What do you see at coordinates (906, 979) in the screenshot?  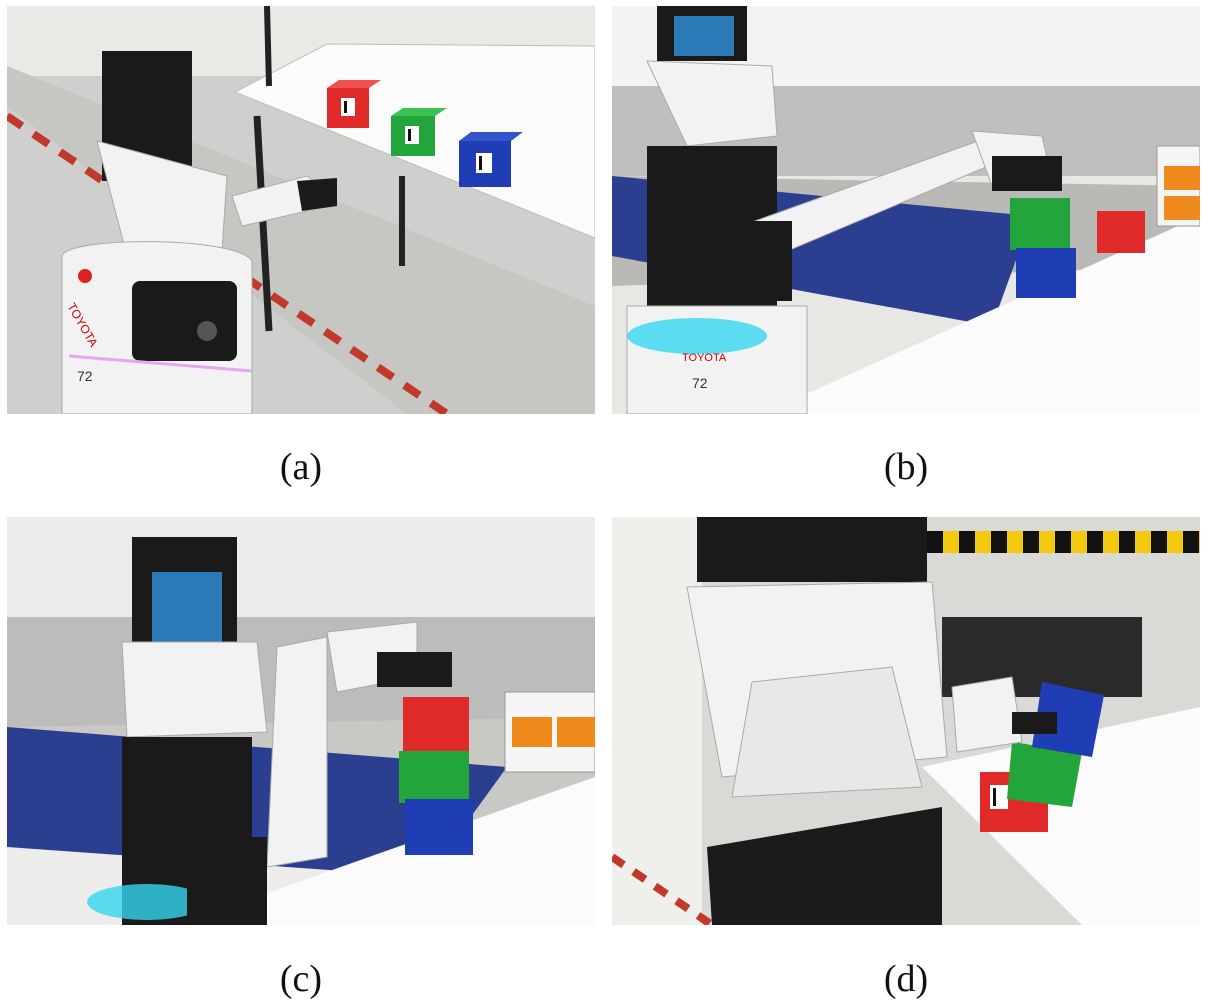 I see `caption-d: (d)` at bounding box center [906, 979].